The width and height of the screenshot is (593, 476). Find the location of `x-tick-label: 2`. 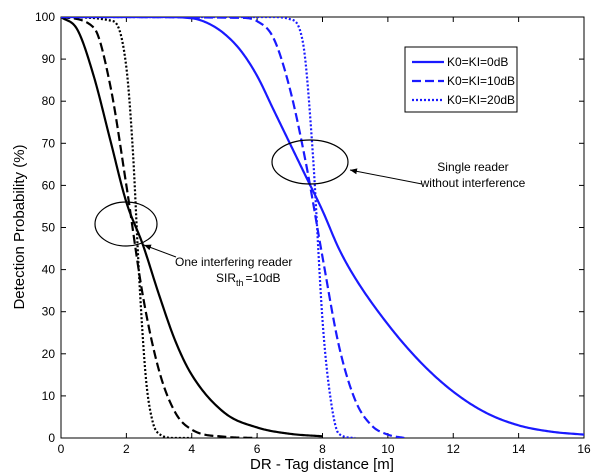

x-tick-label: 2 is located at coordinates (126, 449).